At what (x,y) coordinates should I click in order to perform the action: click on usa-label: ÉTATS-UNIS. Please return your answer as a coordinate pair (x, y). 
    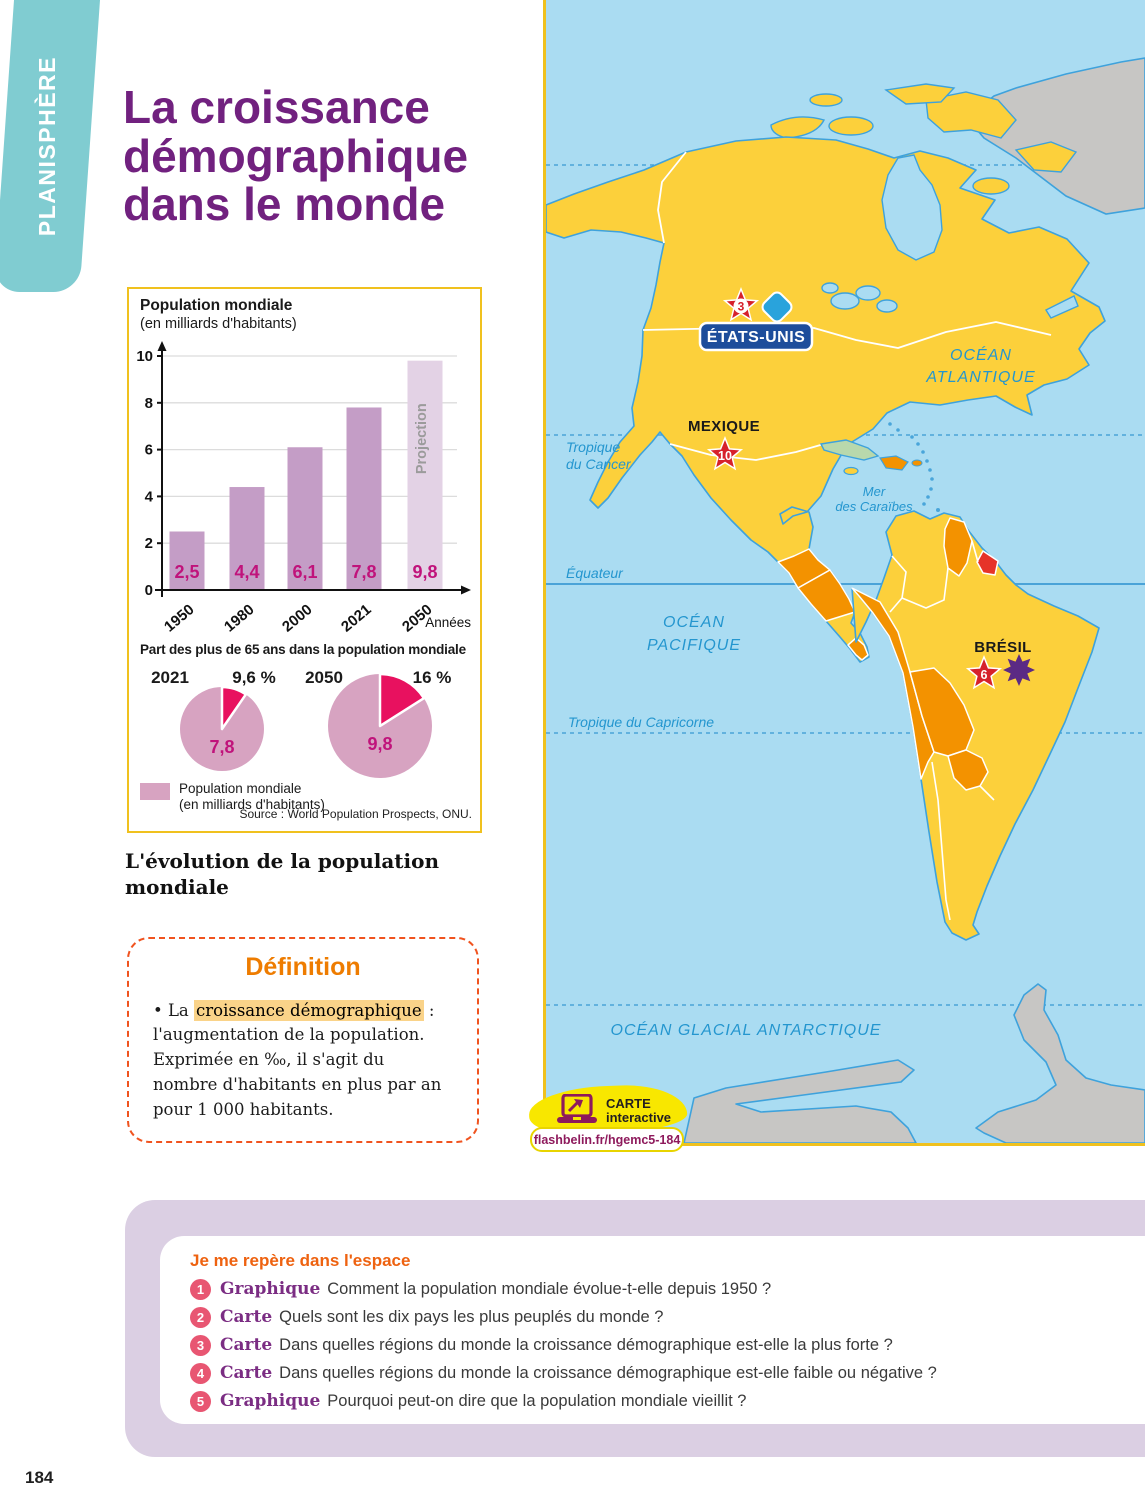
    Looking at the image, I should click on (756, 336).